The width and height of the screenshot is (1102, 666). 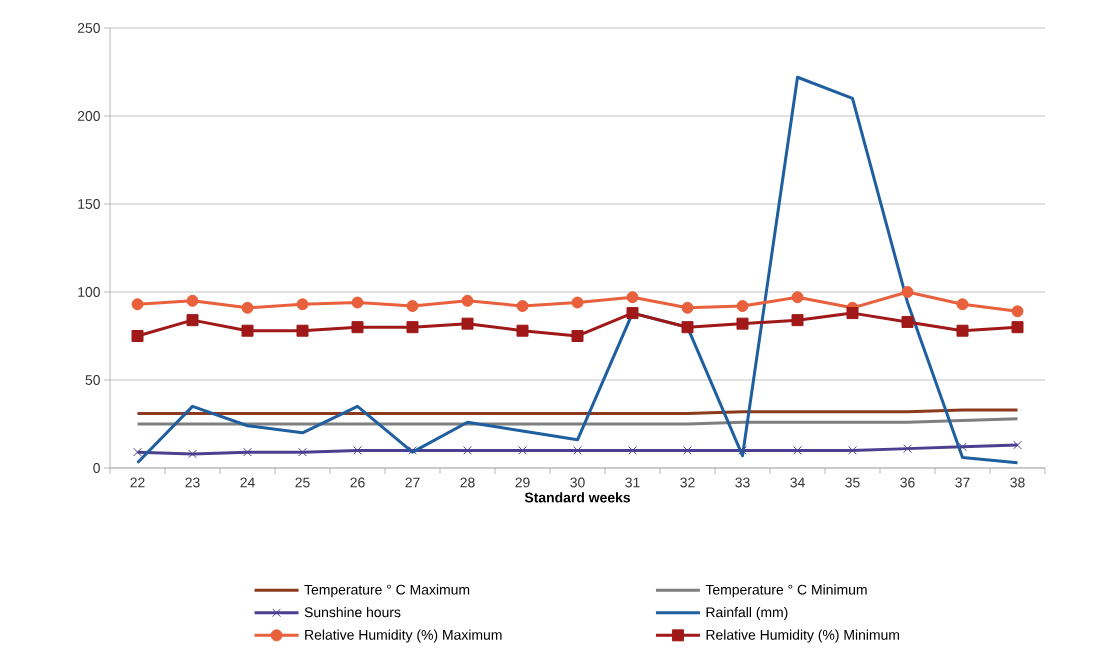 I want to click on x-tick-label: 25, so click(x=302, y=482).